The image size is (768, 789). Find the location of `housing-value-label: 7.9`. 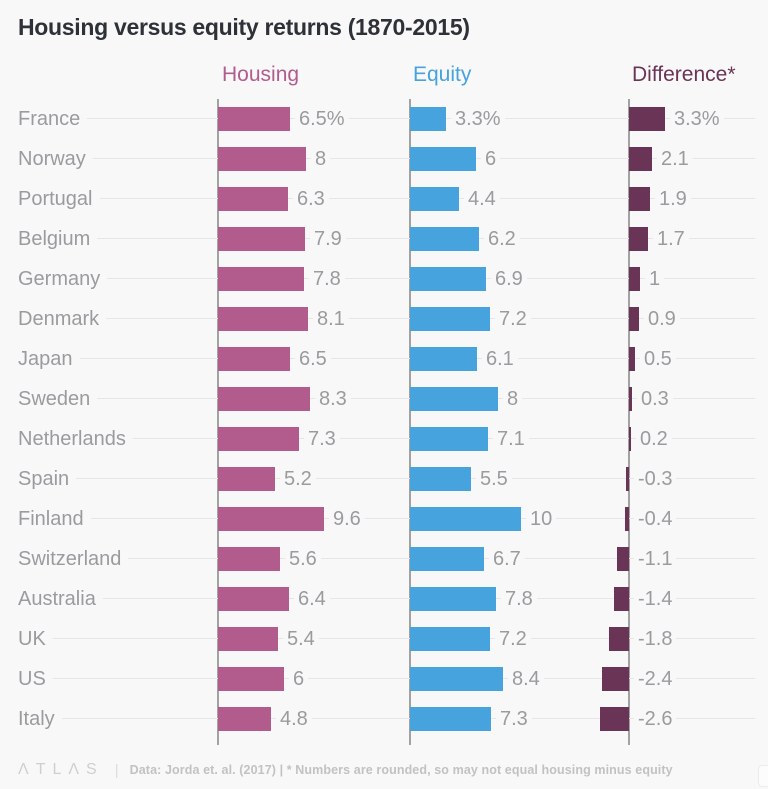

housing-value-label: 7.9 is located at coordinates (328, 239).